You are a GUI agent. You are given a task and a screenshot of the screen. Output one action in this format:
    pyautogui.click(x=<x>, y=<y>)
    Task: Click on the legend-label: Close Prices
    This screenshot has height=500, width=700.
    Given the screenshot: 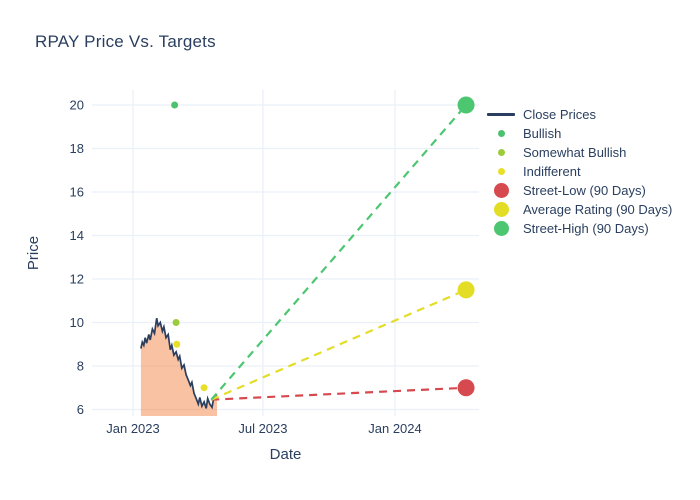 What is the action you would take?
    pyautogui.click(x=559, y=114)
    